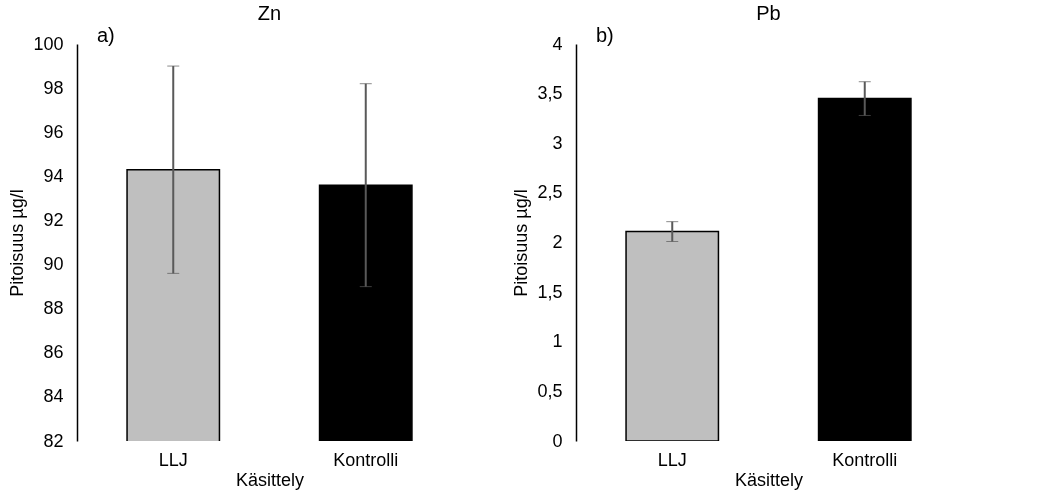 This screenshot has height=502, width=1041. I want to click on y-tick-label: 1, so click(557, 341).